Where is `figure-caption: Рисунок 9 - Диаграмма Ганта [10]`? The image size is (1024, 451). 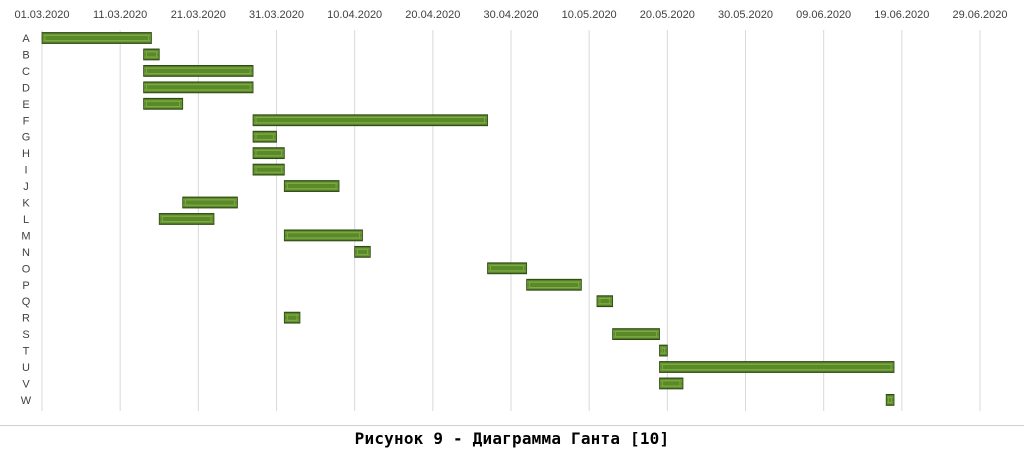 figure-caption: Рисунок 9 - Диаграмма Ганта [10] is located at coordinates (512, 438).